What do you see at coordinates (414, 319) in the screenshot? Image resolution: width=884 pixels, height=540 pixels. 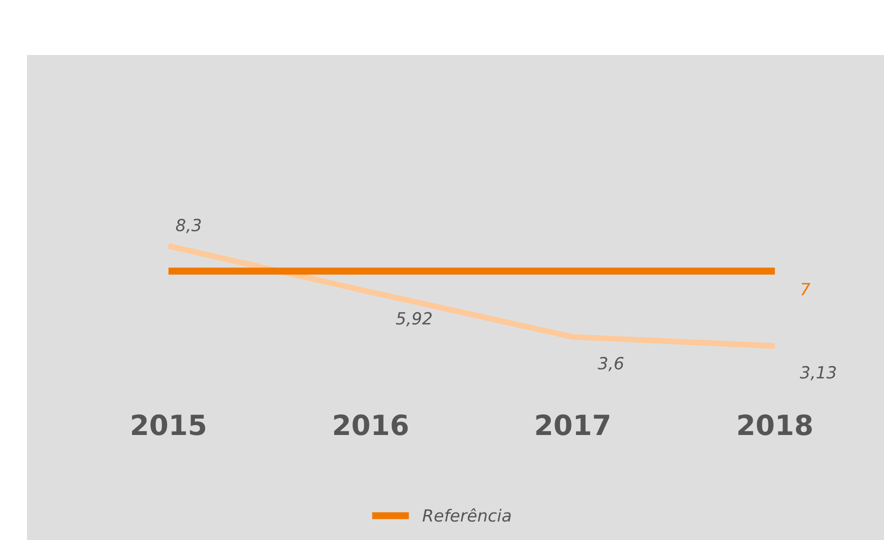 I see `data-label: 5,92` at bounding box center [414, 319].